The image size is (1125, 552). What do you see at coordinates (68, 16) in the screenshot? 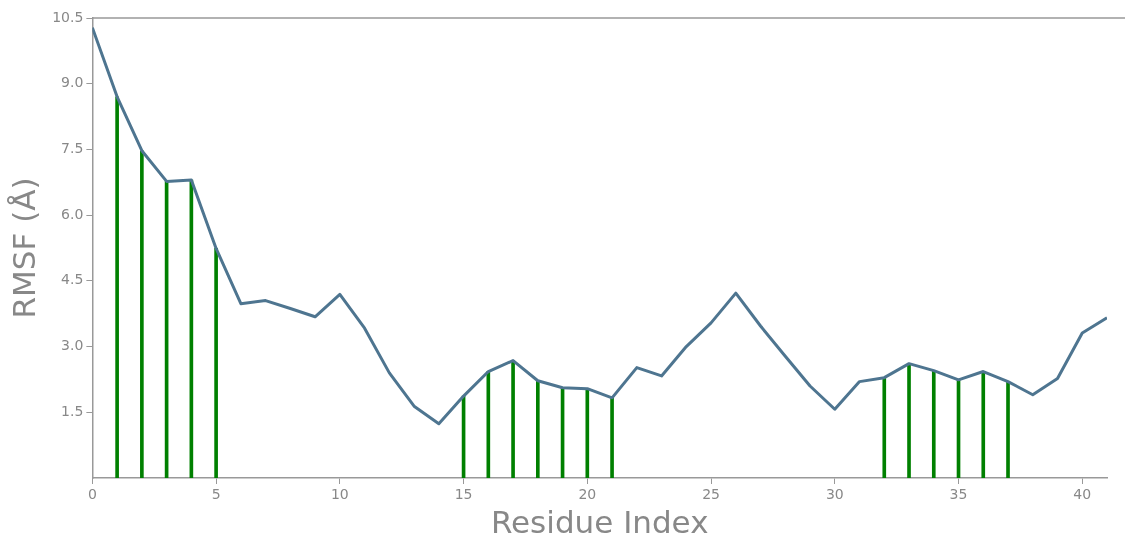
I see `y-tick-label: 10.5` at bounding box center [68, 16].